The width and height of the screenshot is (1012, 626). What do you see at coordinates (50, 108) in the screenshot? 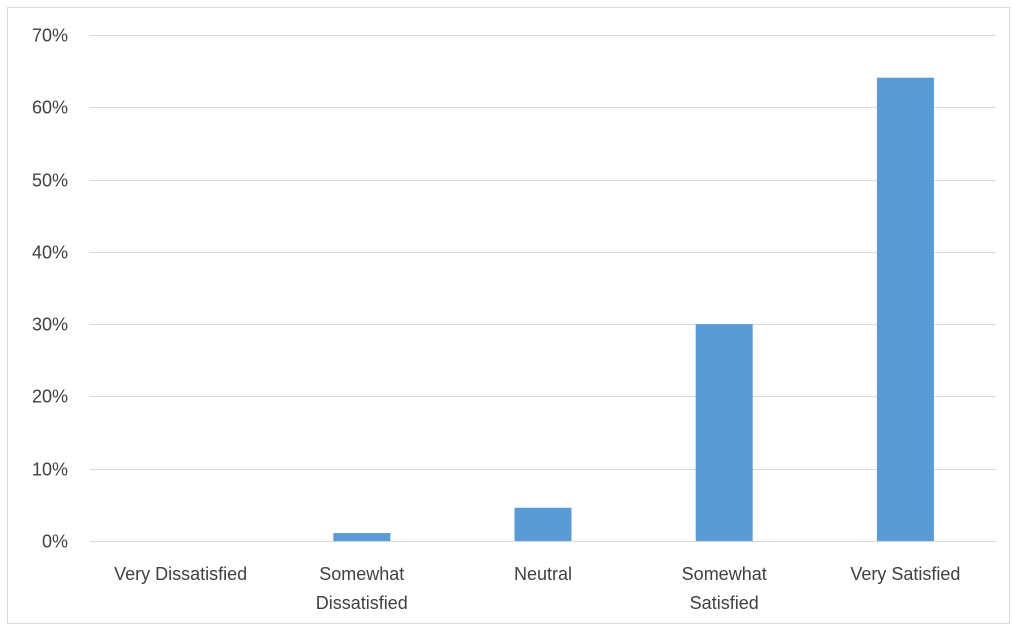
I see `y-tick-label: 60%` at bounding box center [50, 108].